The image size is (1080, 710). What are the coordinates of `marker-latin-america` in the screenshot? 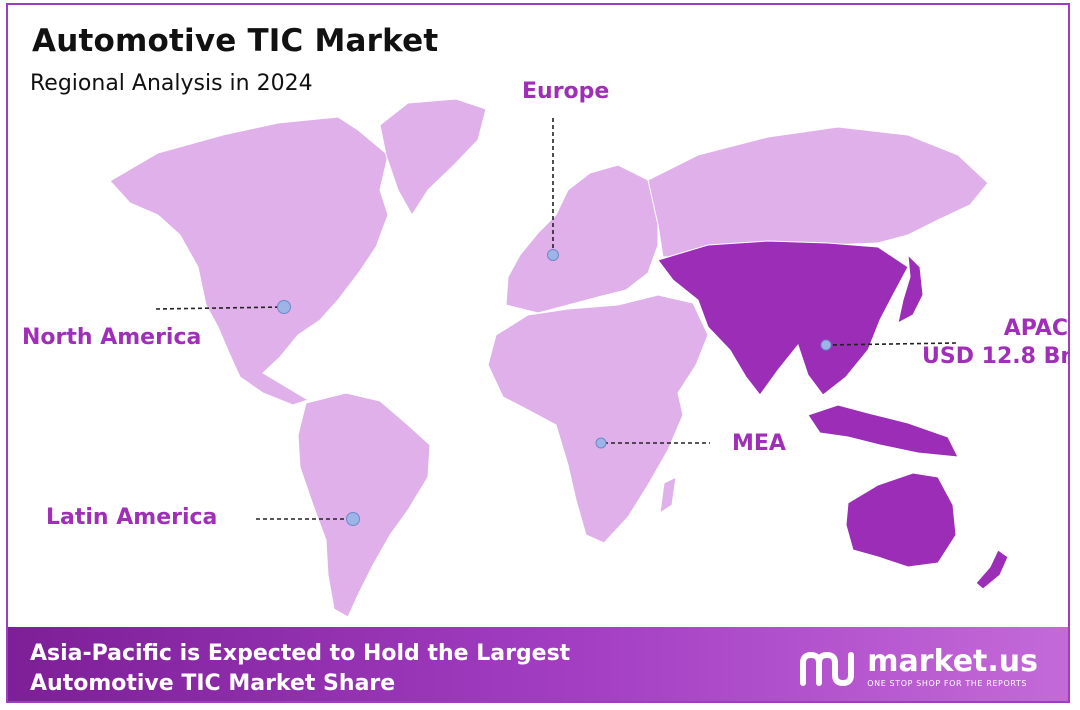 It's located at (353, 519).